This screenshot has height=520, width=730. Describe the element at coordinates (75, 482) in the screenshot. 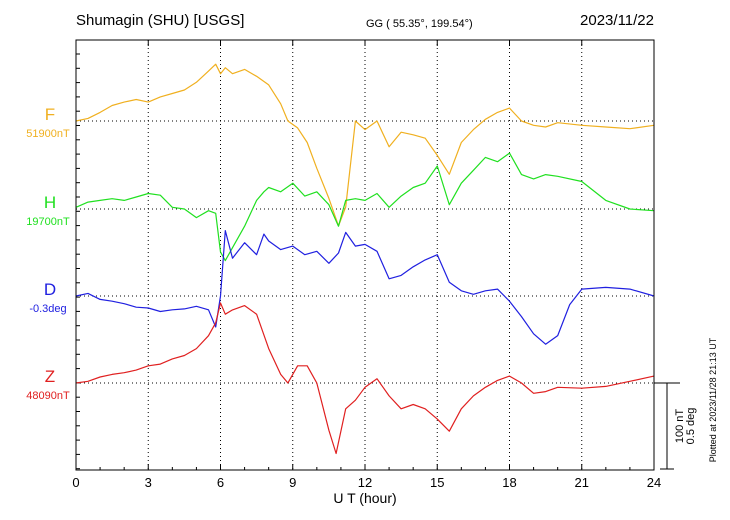

I see `x-tick-label-0: 0` at that location.